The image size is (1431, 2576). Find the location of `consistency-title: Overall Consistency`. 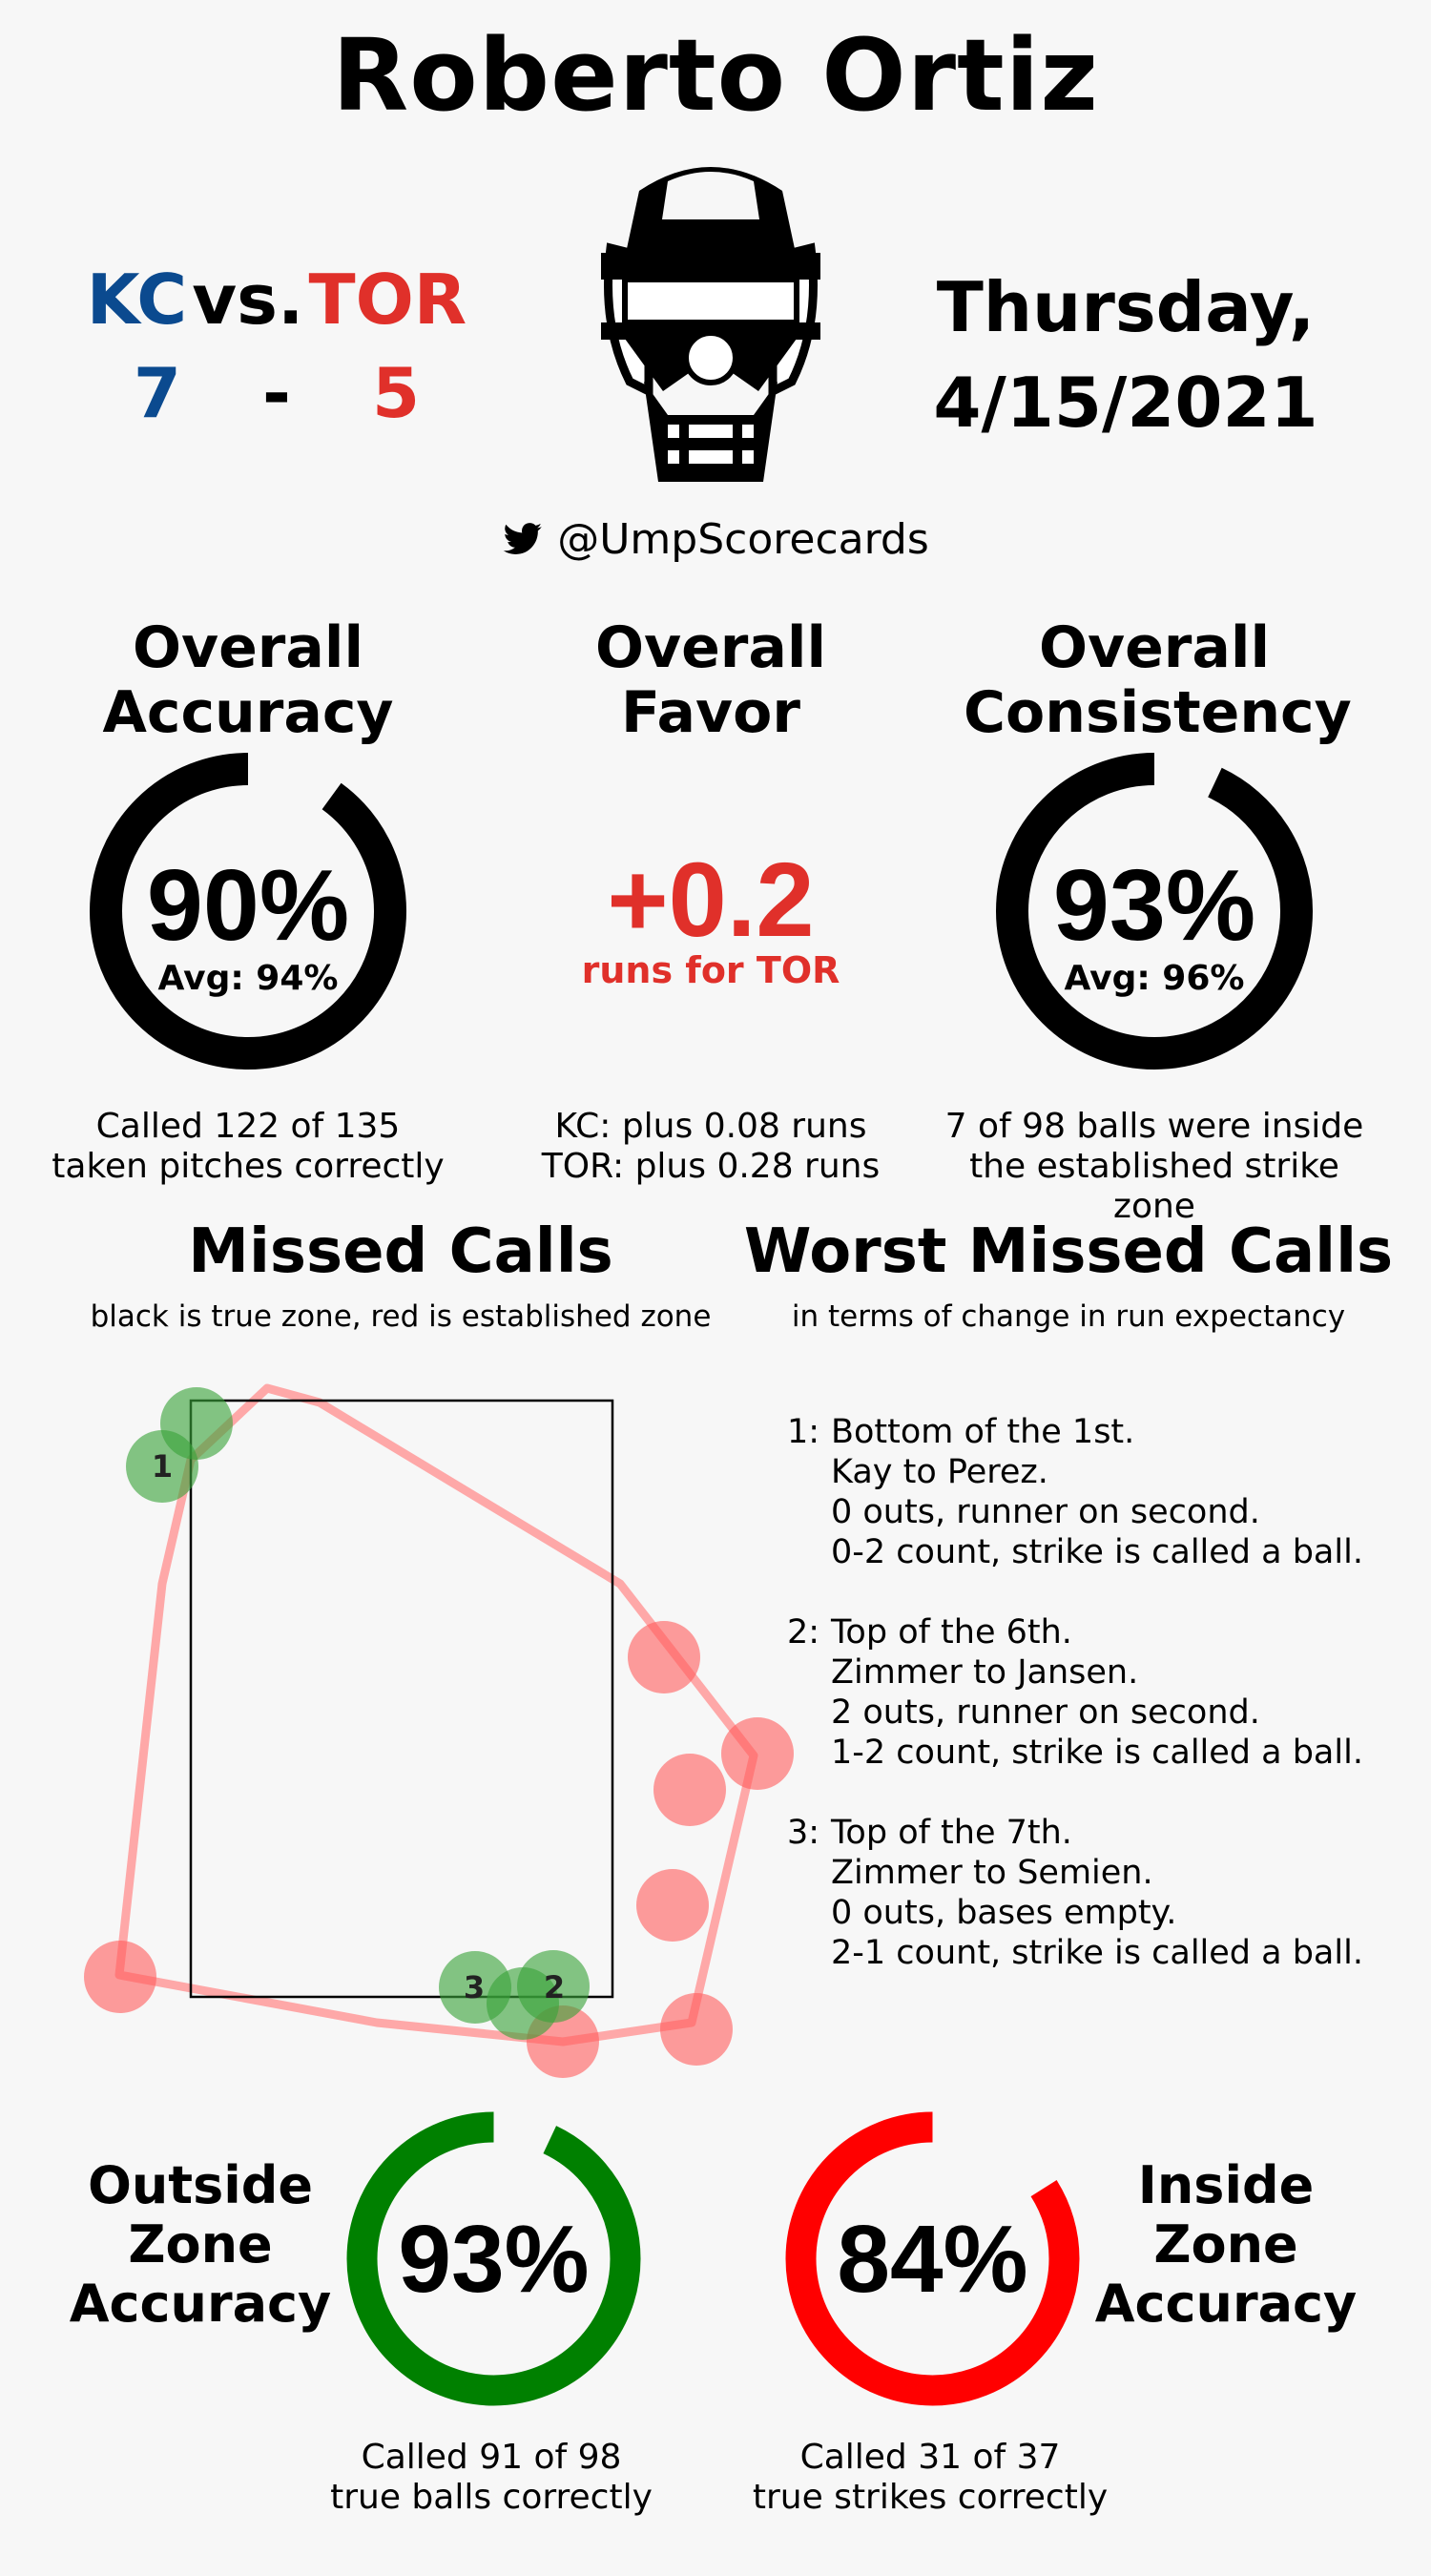

consistency-title: Overall Consistency is located at coordinates (1158, 680).